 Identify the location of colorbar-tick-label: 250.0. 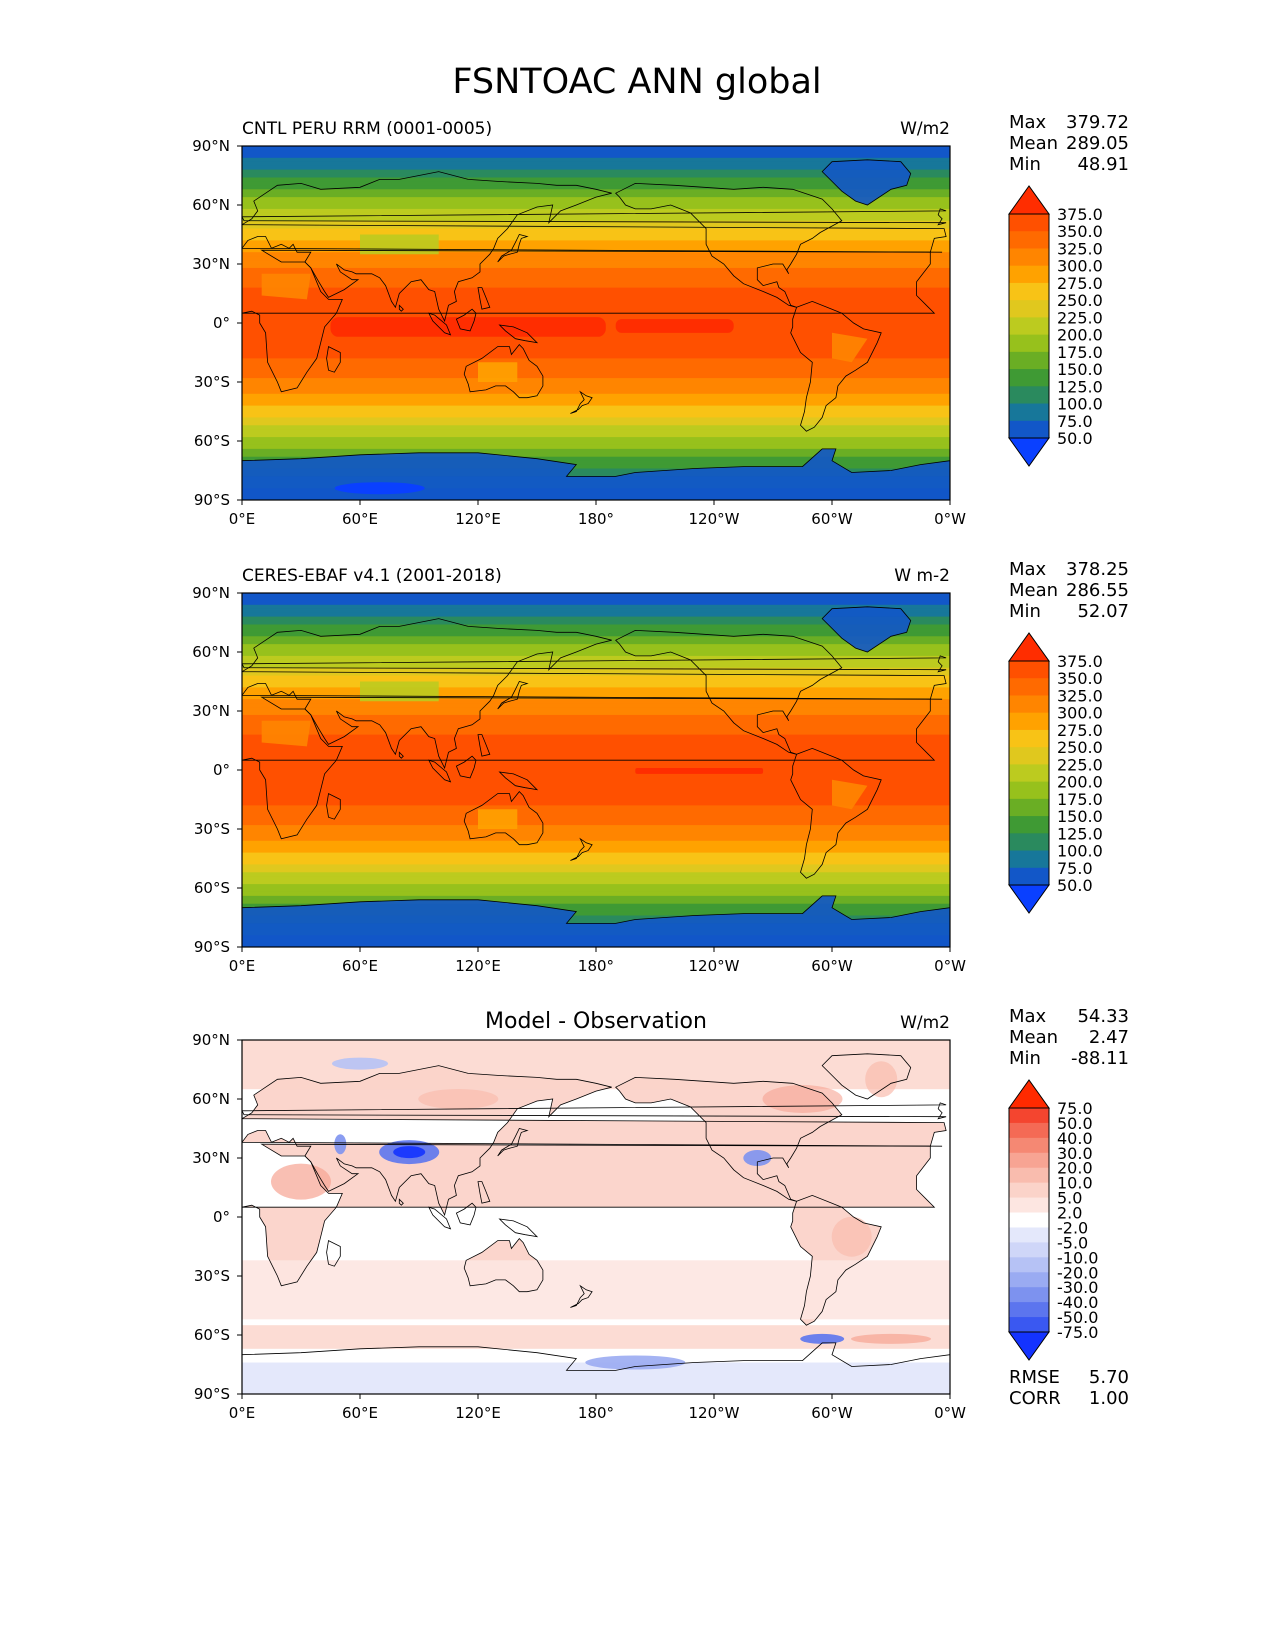
(1080, 747).